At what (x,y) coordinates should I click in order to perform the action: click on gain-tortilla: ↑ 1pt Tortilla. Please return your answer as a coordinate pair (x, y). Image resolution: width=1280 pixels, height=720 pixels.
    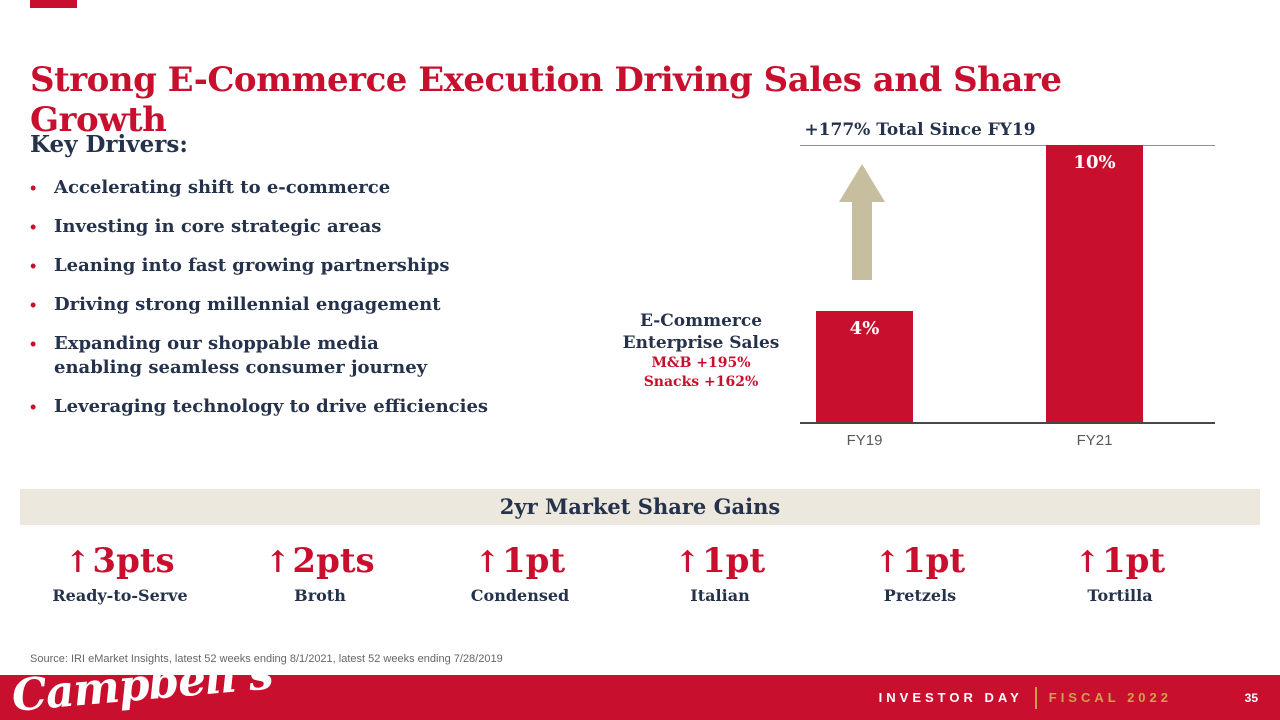
    Looking at the image, I should click on (1120, 573).